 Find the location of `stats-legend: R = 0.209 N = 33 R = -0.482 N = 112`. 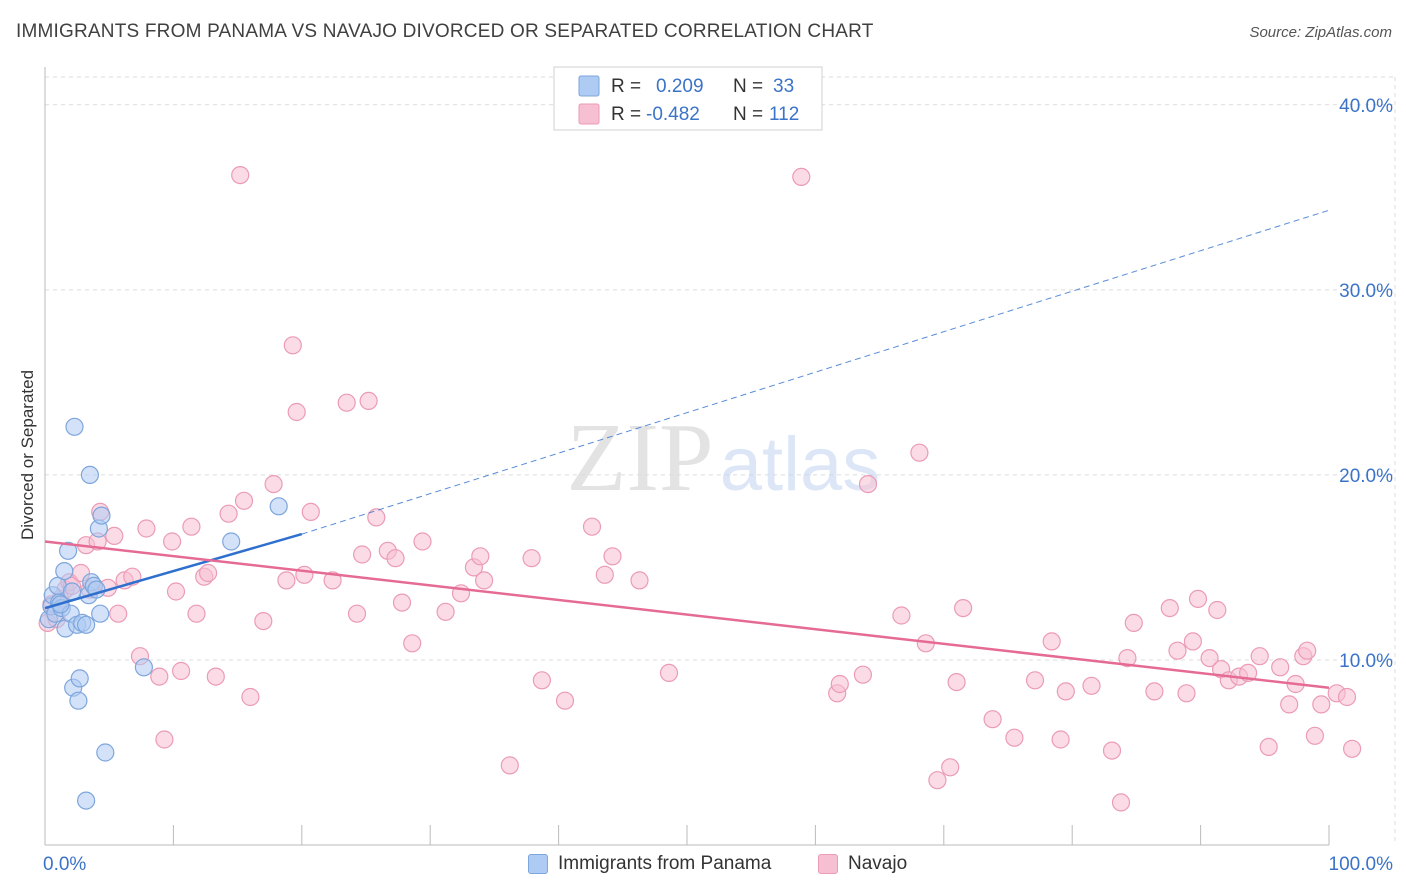

stats-legend: R = 0.209 N = 33 R = -0.482 N = 112 is located at coordinates (688, 98).